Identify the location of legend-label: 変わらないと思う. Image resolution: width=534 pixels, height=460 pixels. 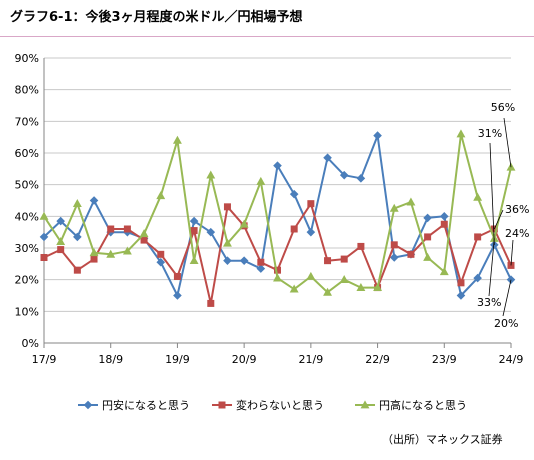
(280, 405).